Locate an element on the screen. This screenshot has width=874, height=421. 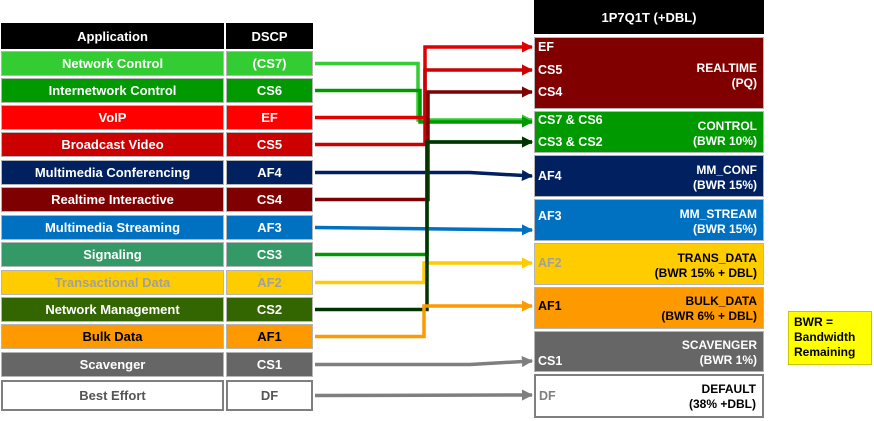
queue-title: BULK_DATA is located at coordinates (721, 301).